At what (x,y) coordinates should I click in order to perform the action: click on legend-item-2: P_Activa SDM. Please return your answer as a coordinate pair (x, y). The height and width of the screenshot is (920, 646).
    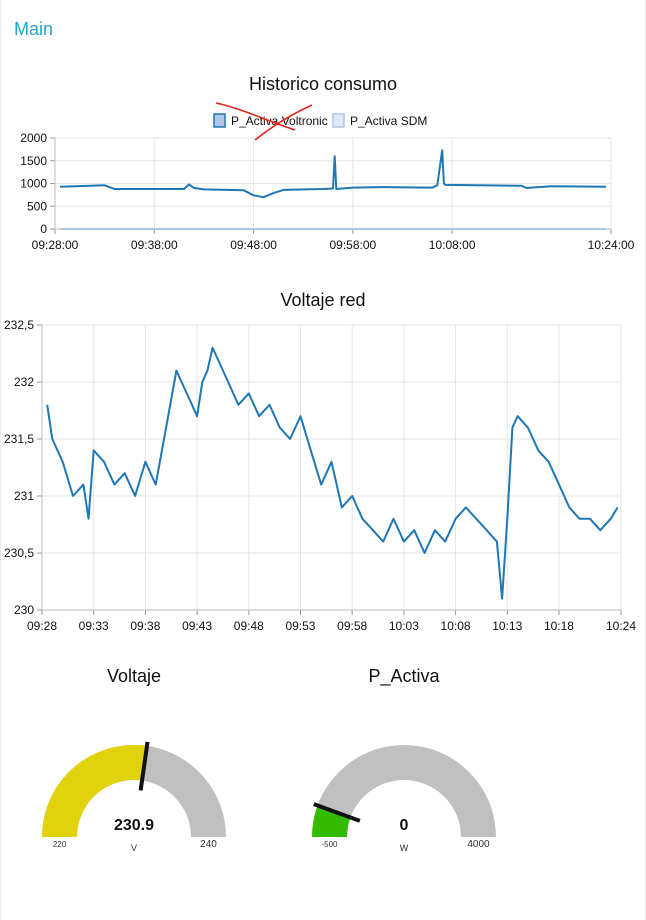
    Looking at the image, I should click on (379, 120).